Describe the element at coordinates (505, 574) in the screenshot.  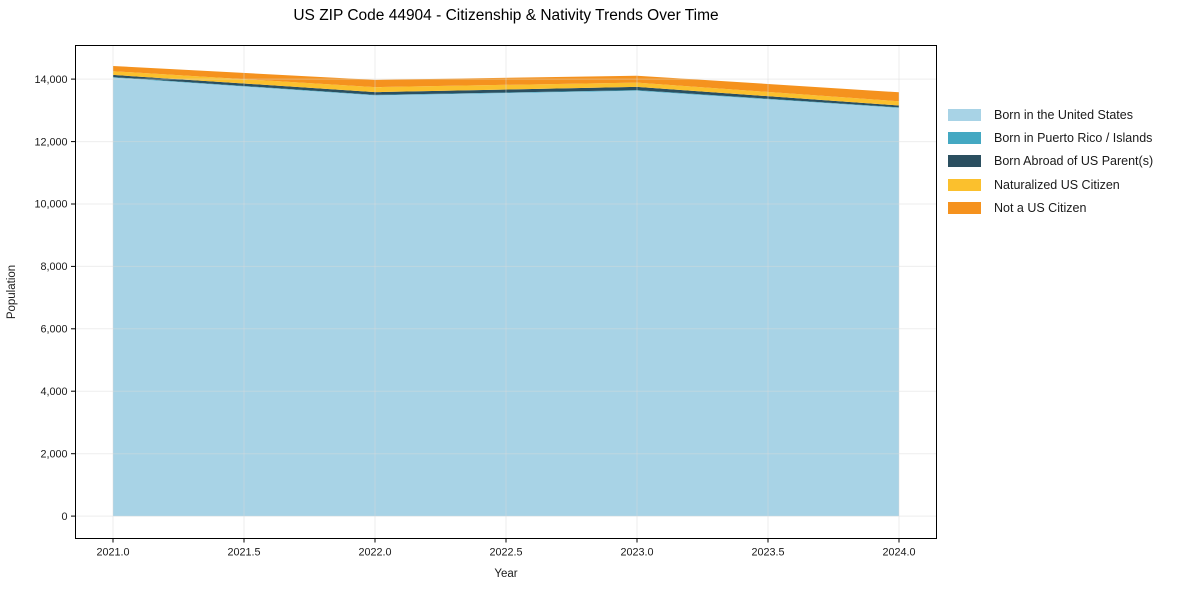
I see `x-axis-label: Year` at that location.